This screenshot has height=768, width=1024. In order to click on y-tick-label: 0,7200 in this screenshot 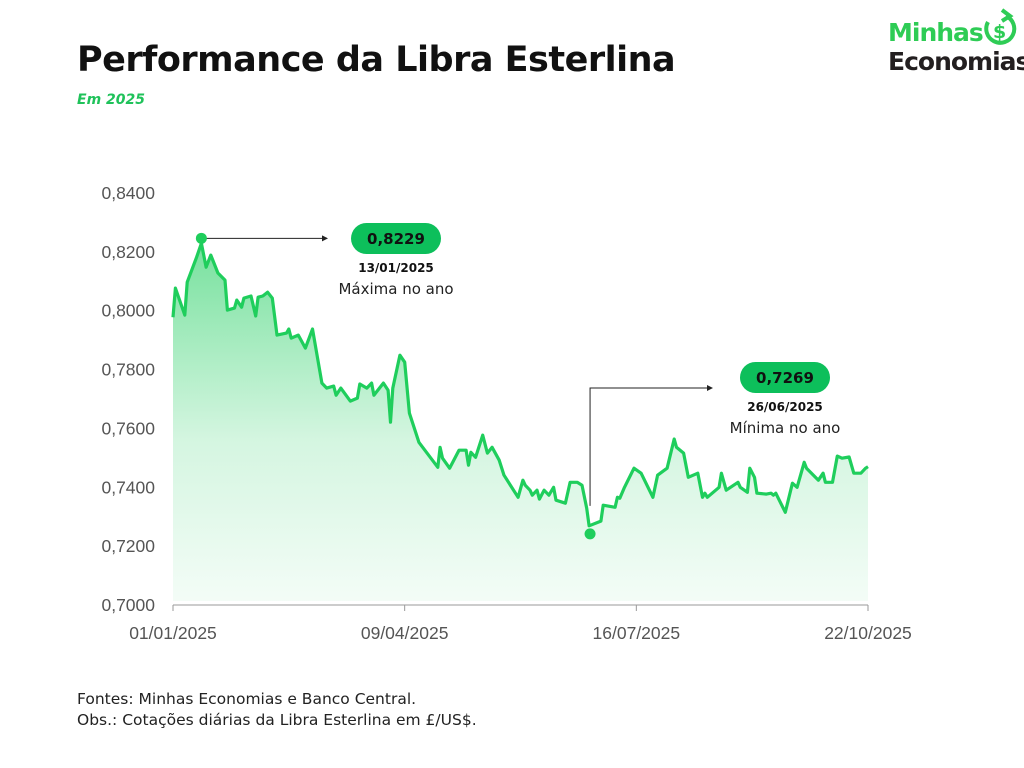, I will do `click(128, 546)`.